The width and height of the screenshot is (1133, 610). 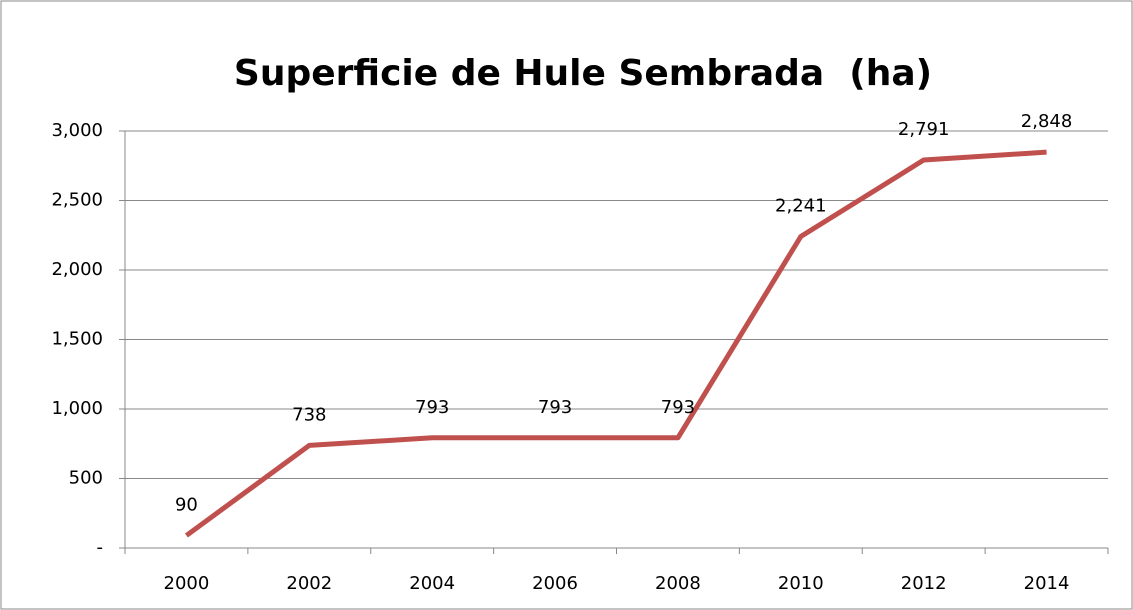 I want to click on y-tick-label: 500, so click(x=86, y=478).